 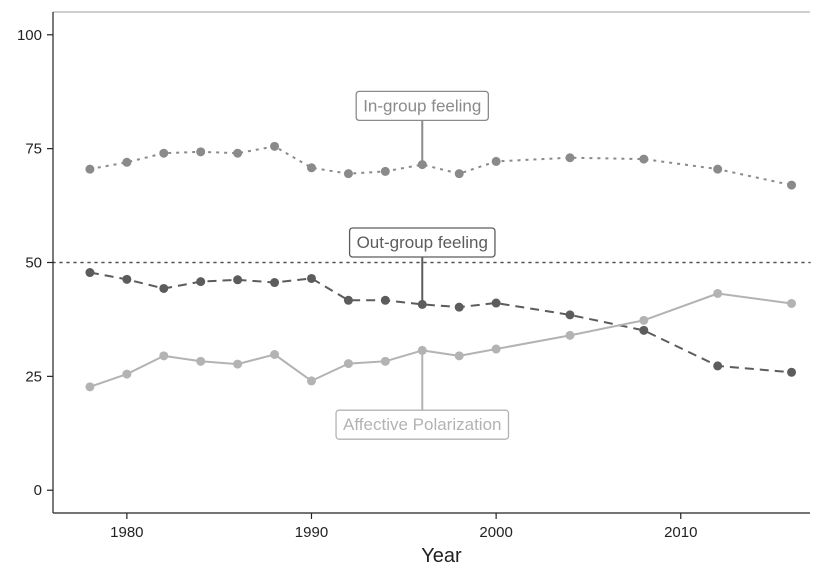 What do you see at coordinates (495, 532) in the screenshot?
I see `x-tick-label: 2000` at bounding box center [495, 532].